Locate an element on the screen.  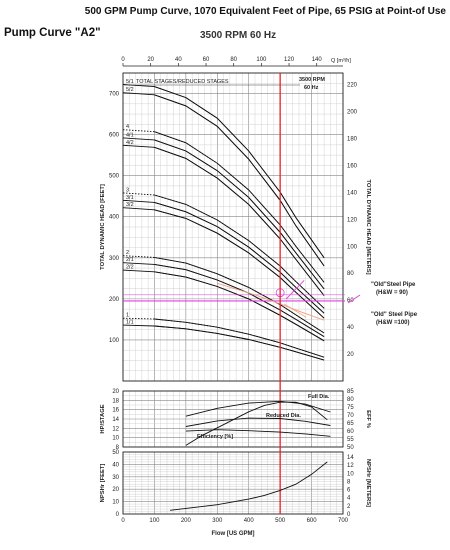
flow-tick-label: 400 is located at coordinates (249, 521).